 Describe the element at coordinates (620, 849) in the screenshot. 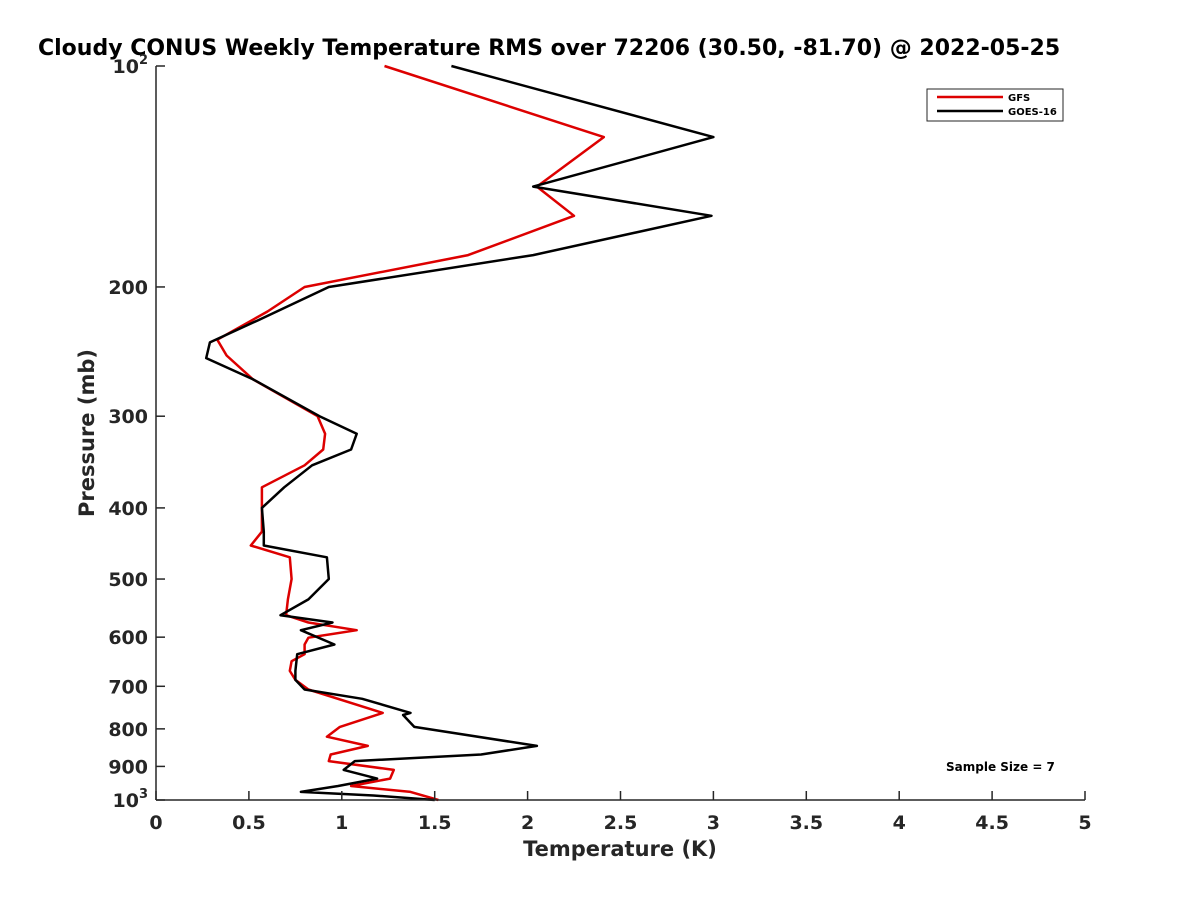

I see `x-axis-label: Temperature (K)` at that location.